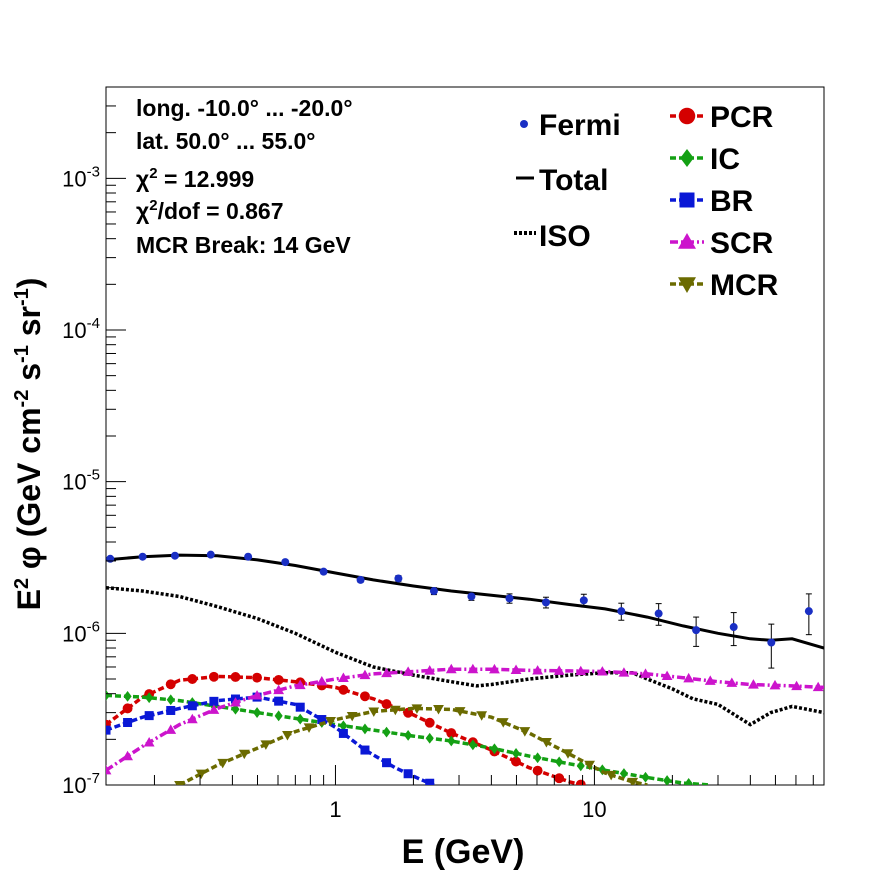 The image size is (896, 872). Describe the element at coordinates (524, 124) in the screenshot. I see `legend-fermi-marker` at that location.